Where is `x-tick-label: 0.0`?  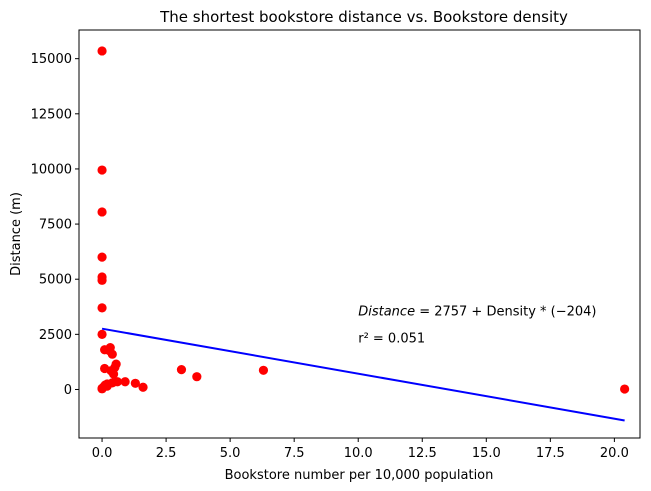 x-tick-label: 0.0 is located at coordinates (102, 453).